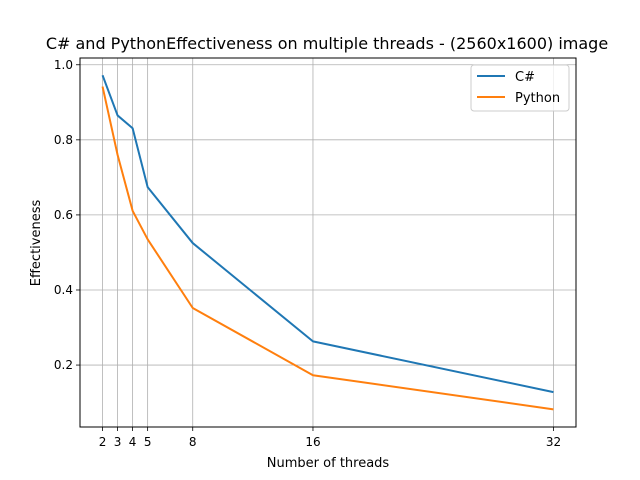 The width and height of the screenshot is (640, 480). I want to click on x-tick-label: 16, so click(312, 442).